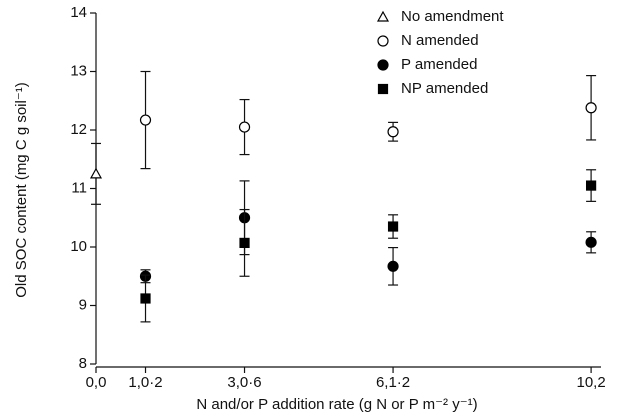  I want to click on legend-label: P amended, so click(439, 64).